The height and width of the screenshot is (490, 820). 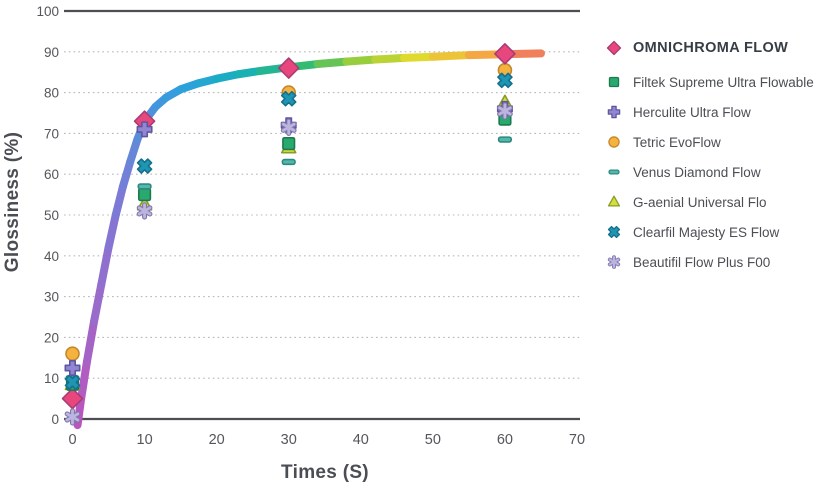 I want to click on legend-item-tetric-evoflow: Tetric EvoFlow, so click(x=709, y=142).